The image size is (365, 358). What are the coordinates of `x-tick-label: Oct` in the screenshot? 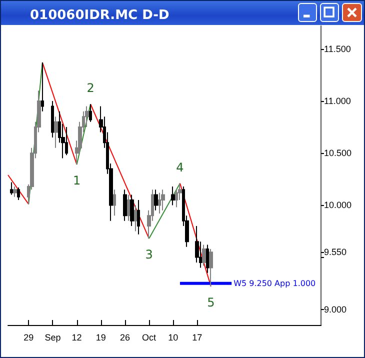 It's located at (149, 337).